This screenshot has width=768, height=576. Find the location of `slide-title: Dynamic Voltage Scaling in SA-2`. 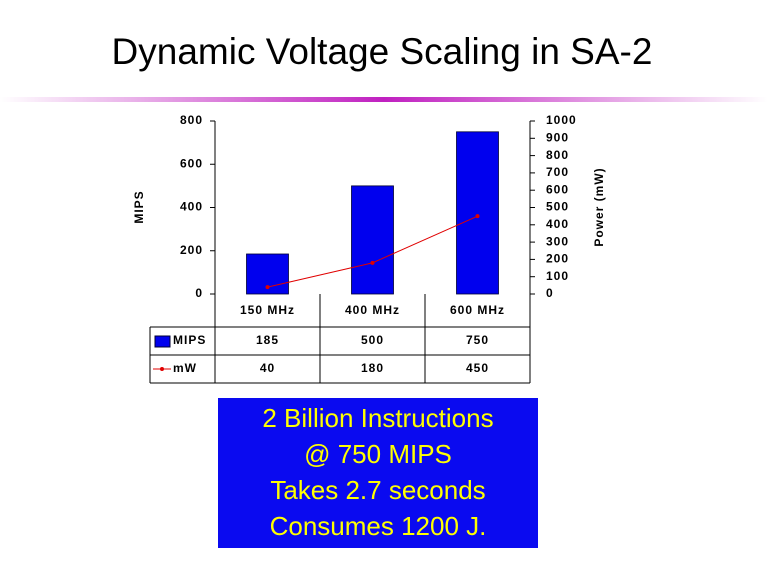

slide-title: Dynamic Voltage Scaling in SA-2 is located at coordinates (382, 51).